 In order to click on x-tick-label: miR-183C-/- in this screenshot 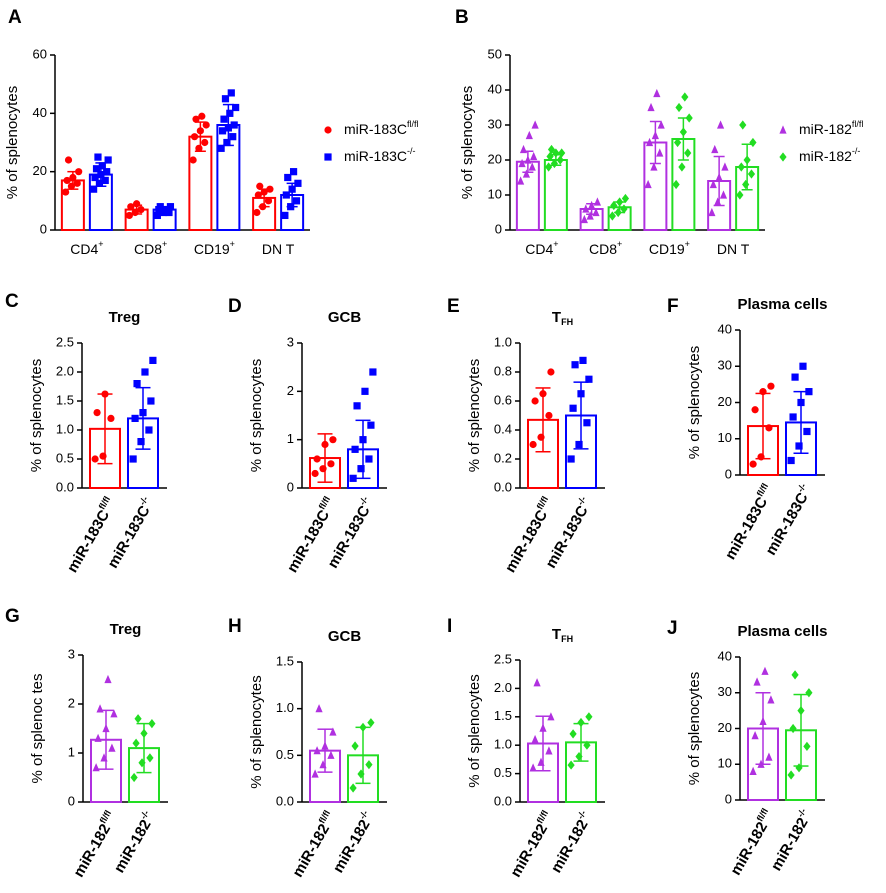, I will do `click(350, 533)`.